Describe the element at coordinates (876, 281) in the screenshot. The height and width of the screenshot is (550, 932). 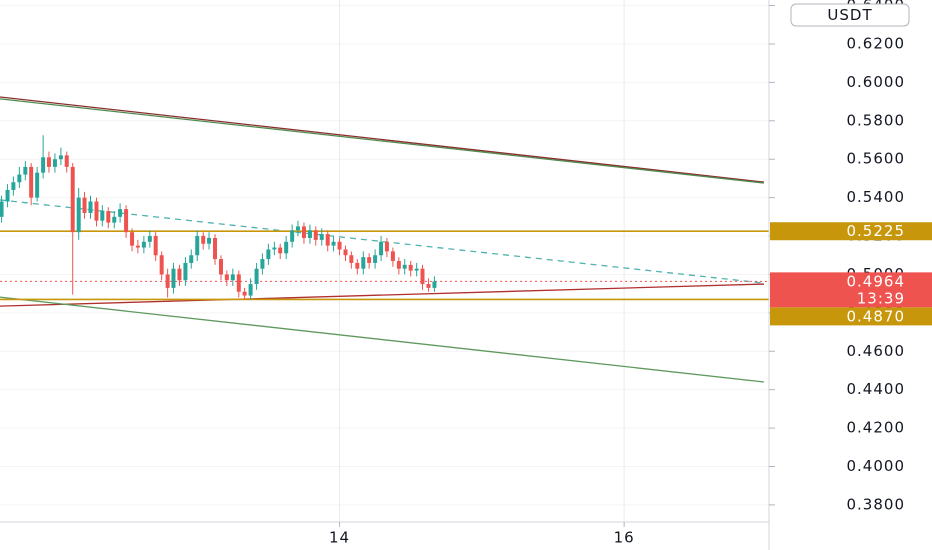
I see `last-price-label: 0.4964` at that location.